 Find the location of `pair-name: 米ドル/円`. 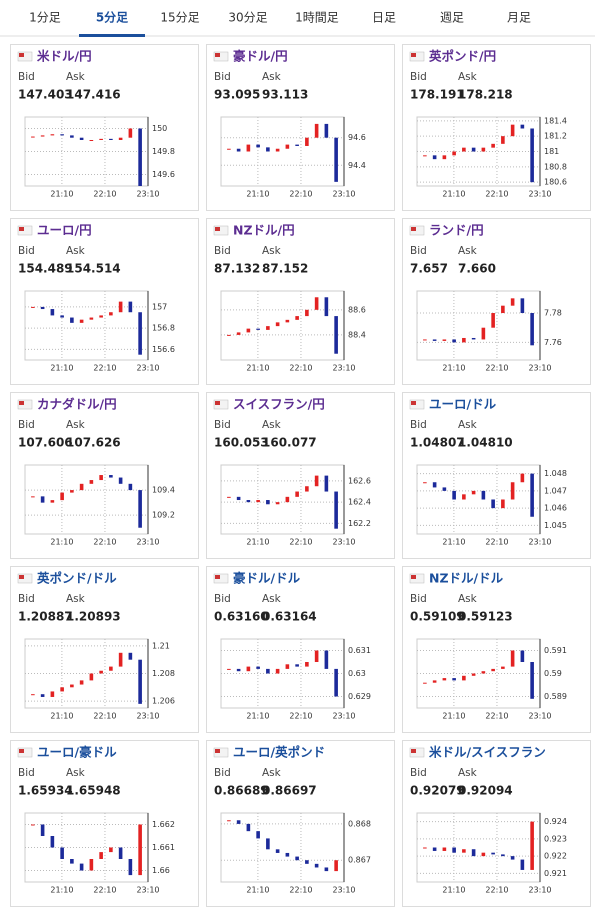

pair-name: 米ドル/円 is located at coordinates (64, 56).